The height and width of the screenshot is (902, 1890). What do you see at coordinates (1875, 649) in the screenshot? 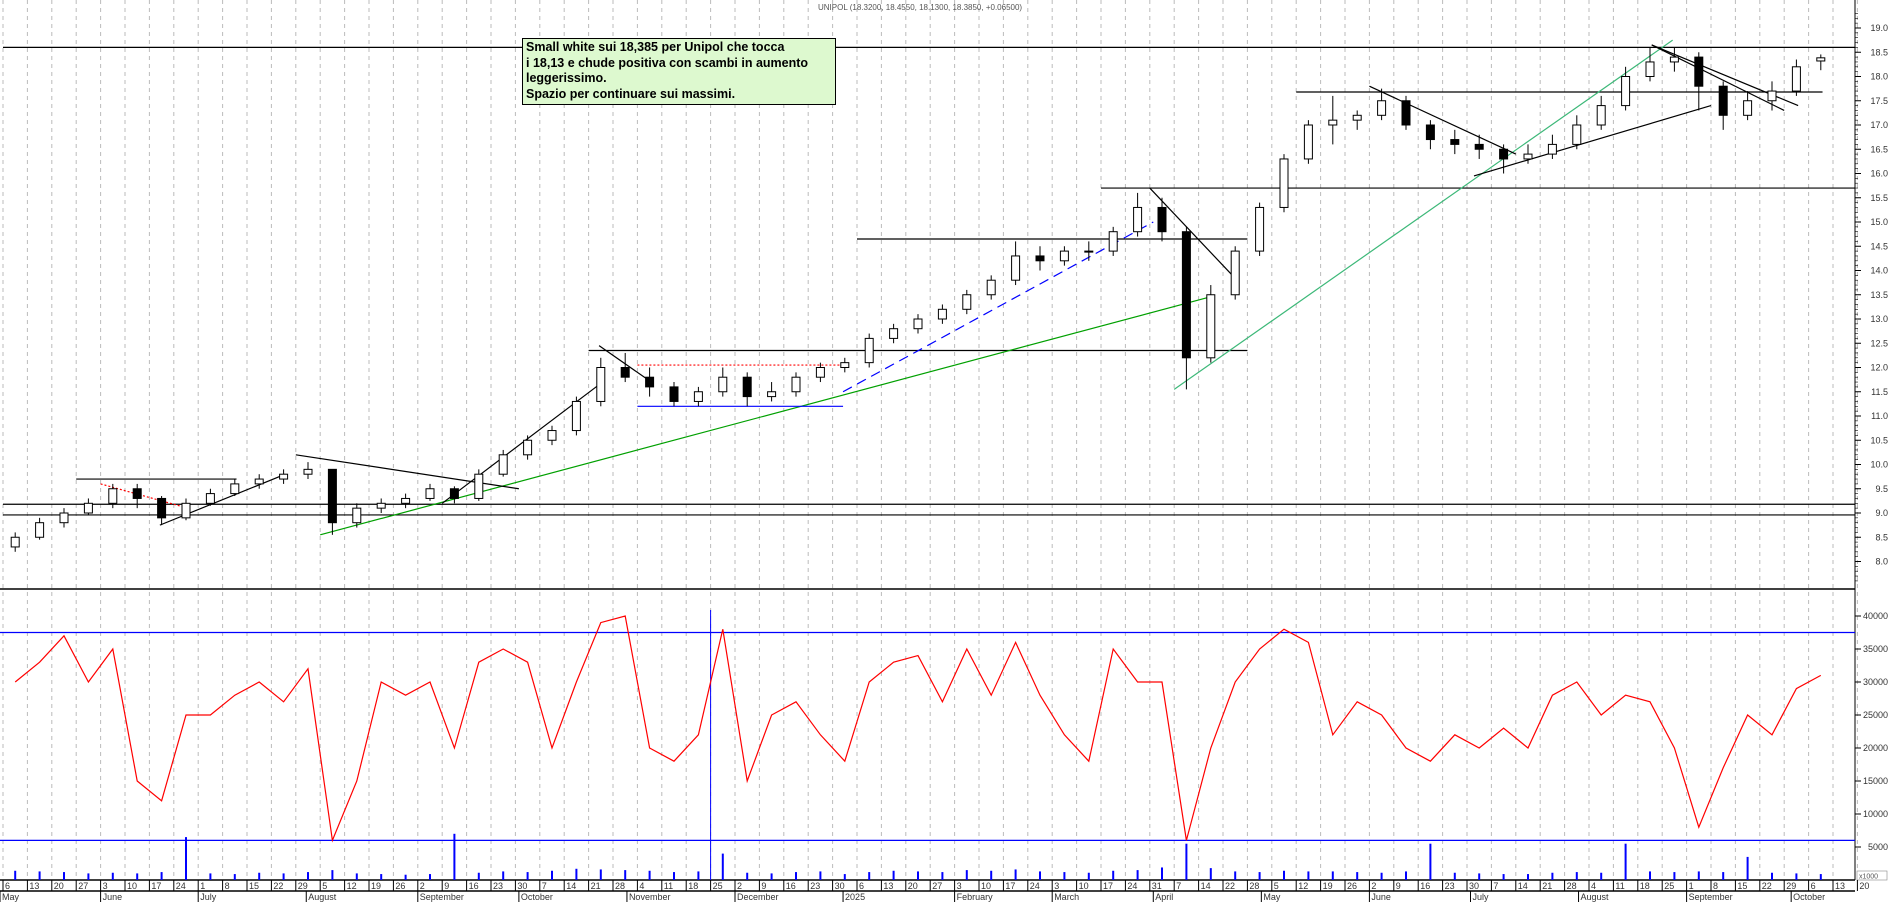
I see `lower-tick-label: 35000` at bounding box center [1875, 649].